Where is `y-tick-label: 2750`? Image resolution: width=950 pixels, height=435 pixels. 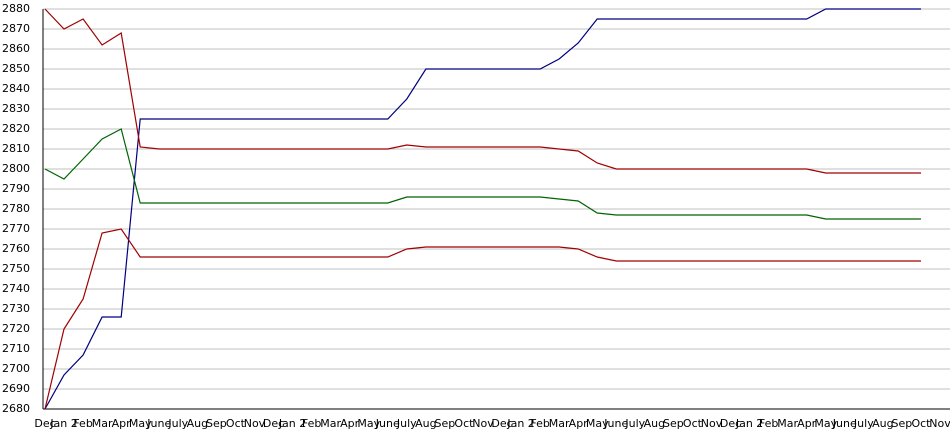 y-tick-label: 2750 is located at coordinates (16, 268).